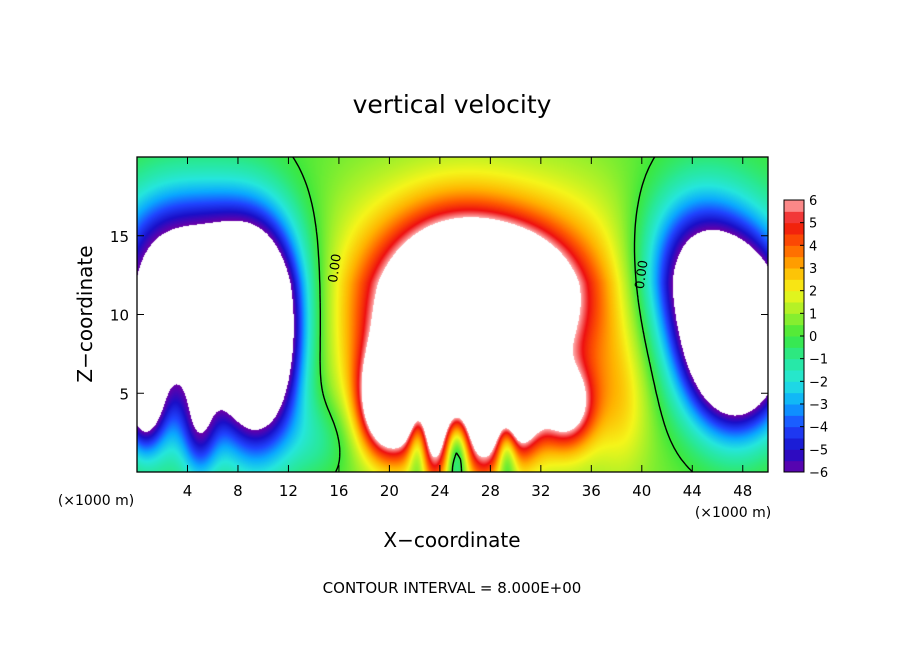 This screenshot has width=904, height=654. I want to click on colorbar-tick-label: 3, so click(813, 269).